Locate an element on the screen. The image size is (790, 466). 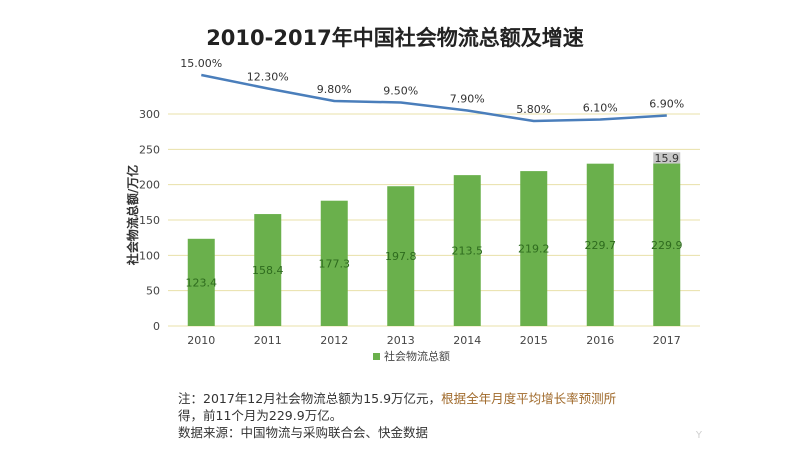
x-tick-label: 2016 is located at coordinates (600, 340).